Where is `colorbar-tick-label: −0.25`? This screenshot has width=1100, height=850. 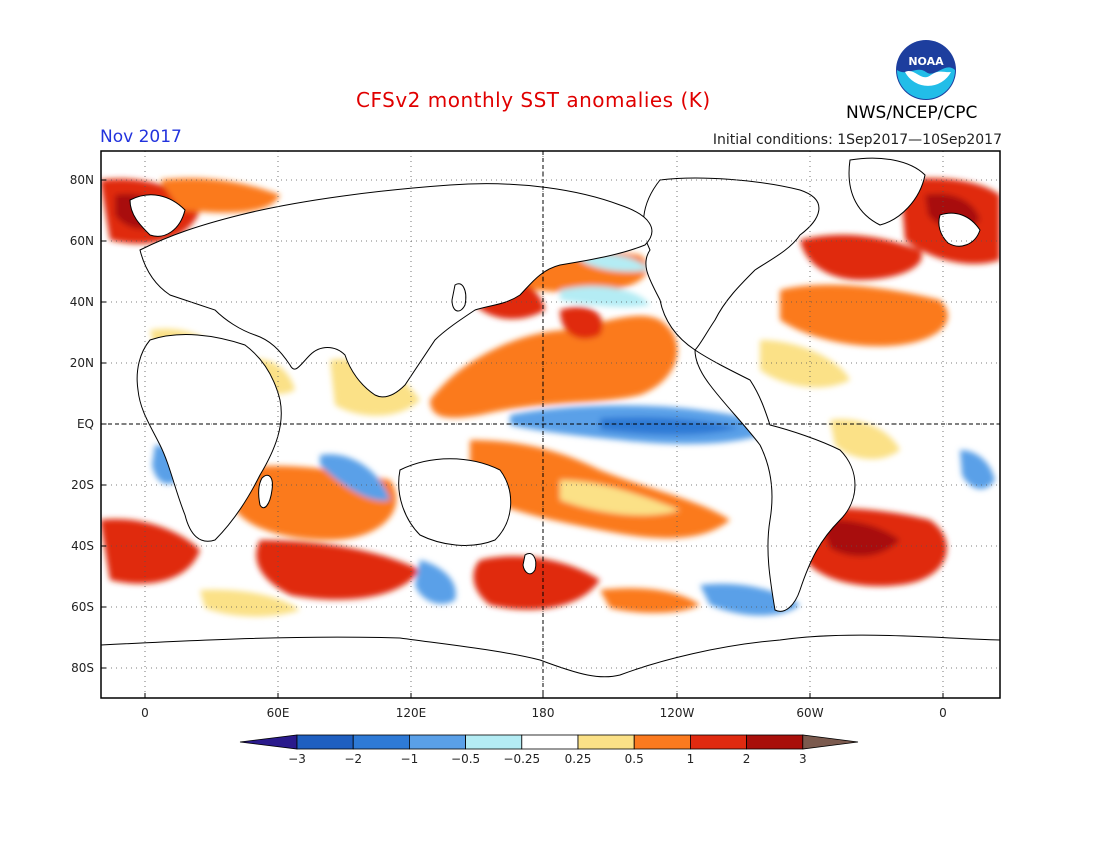 colorbar-tick-label: −0.25 is located at coordinates (521, 759).